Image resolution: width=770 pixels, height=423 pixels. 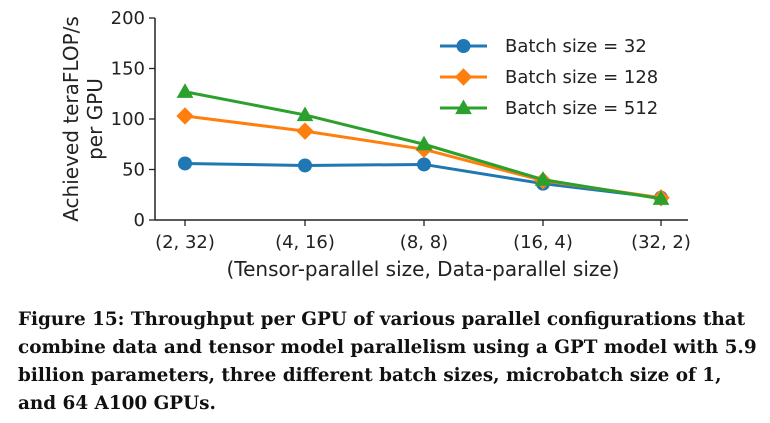 I want to click on x-ticks: (2, 32) (4, 16) (8, 8) (16, 4) (32, 2), so click(x=423, y=236).